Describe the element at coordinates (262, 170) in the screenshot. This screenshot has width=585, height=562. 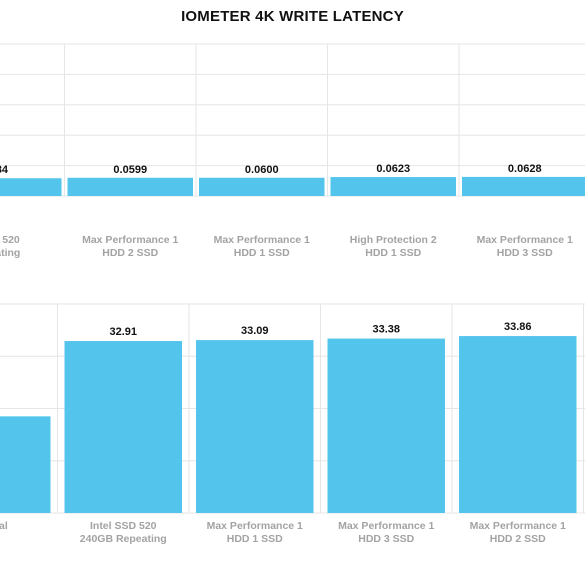
I see `data-label: 0.0600` at that location.